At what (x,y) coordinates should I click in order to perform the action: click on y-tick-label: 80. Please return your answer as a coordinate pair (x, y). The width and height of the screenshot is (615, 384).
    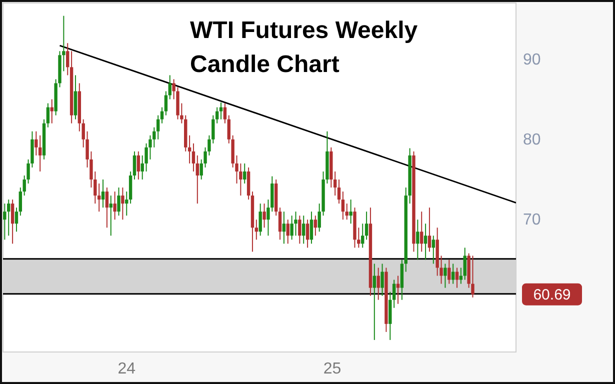
    Looking at the image, I should click on (532, 140).